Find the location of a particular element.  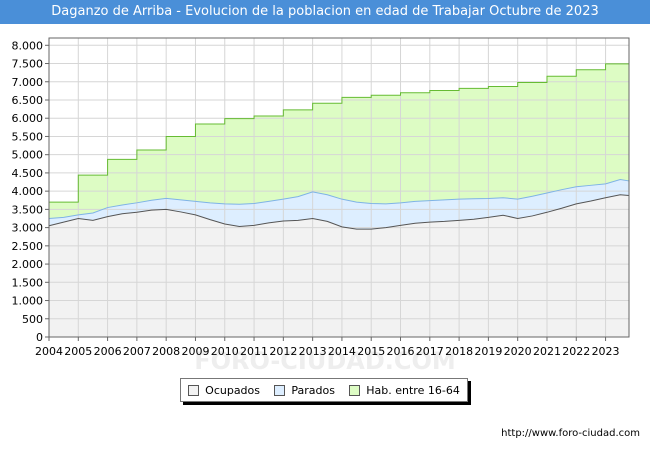

legend-item-parados: Parados is located at coordinates (304, 390).